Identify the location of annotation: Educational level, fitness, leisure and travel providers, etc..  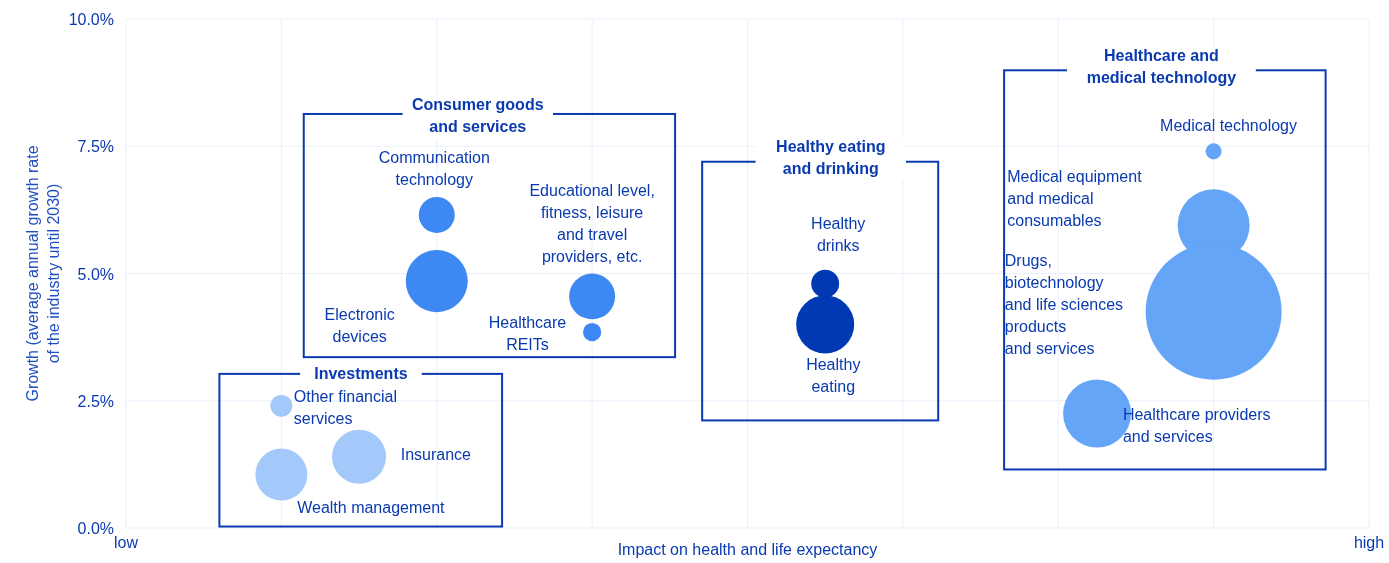
(592, 223).